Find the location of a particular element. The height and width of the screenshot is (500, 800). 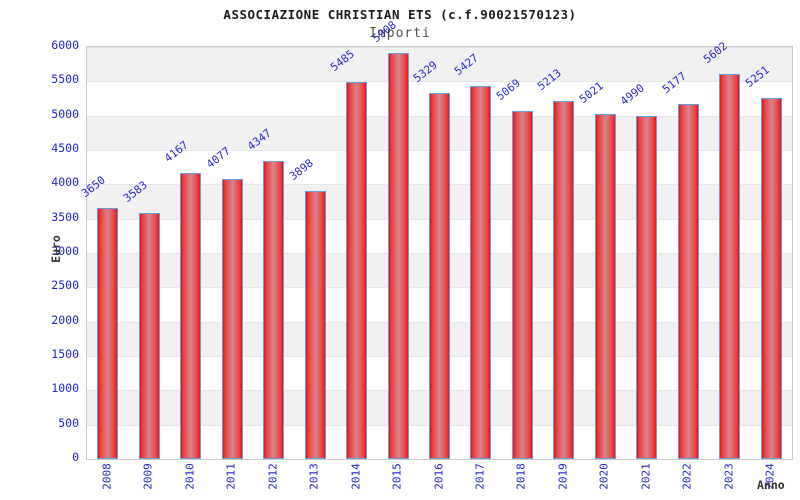

x-tick-label: 2020 is located at coordinates (604, 476).